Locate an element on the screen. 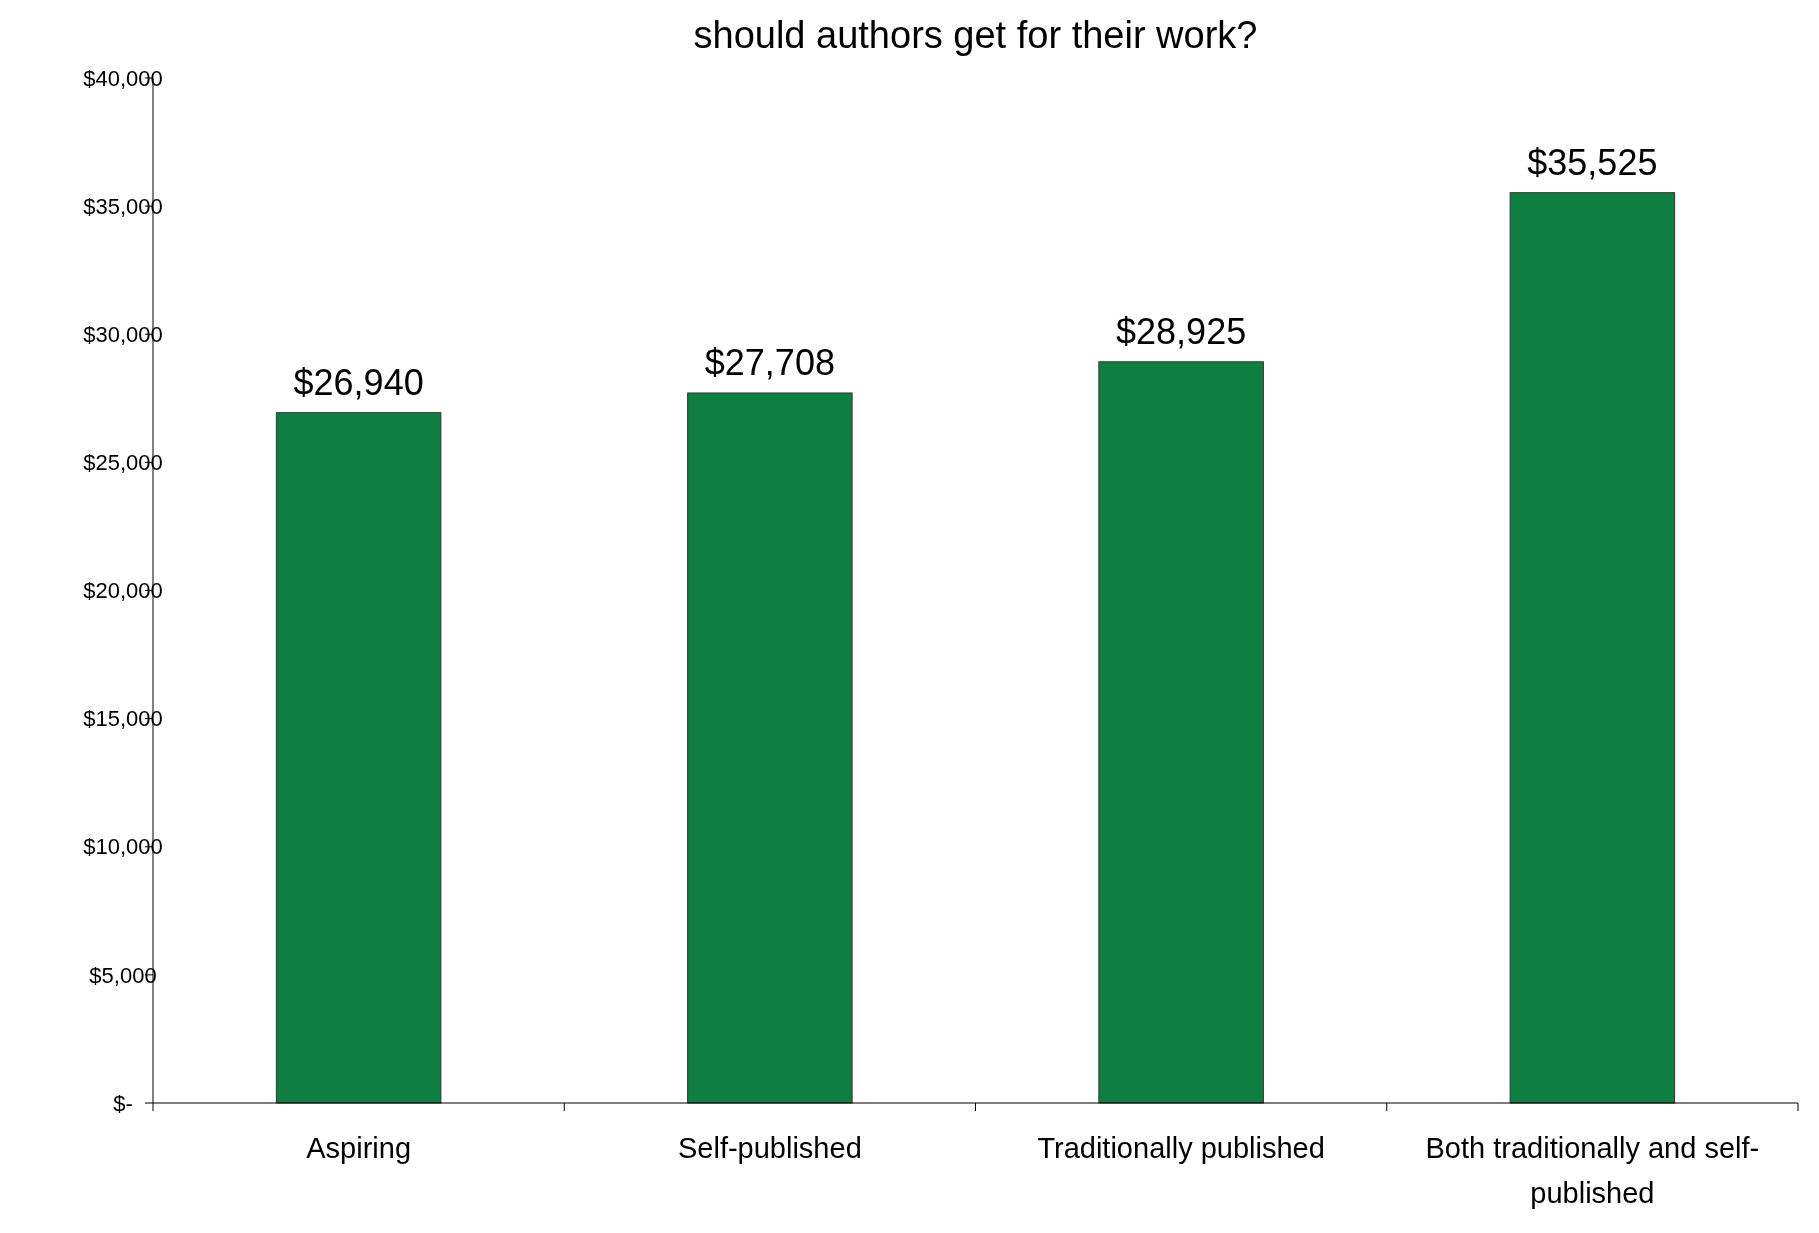  y-tick-label: $15,000 is located at coordinates (123, 719).